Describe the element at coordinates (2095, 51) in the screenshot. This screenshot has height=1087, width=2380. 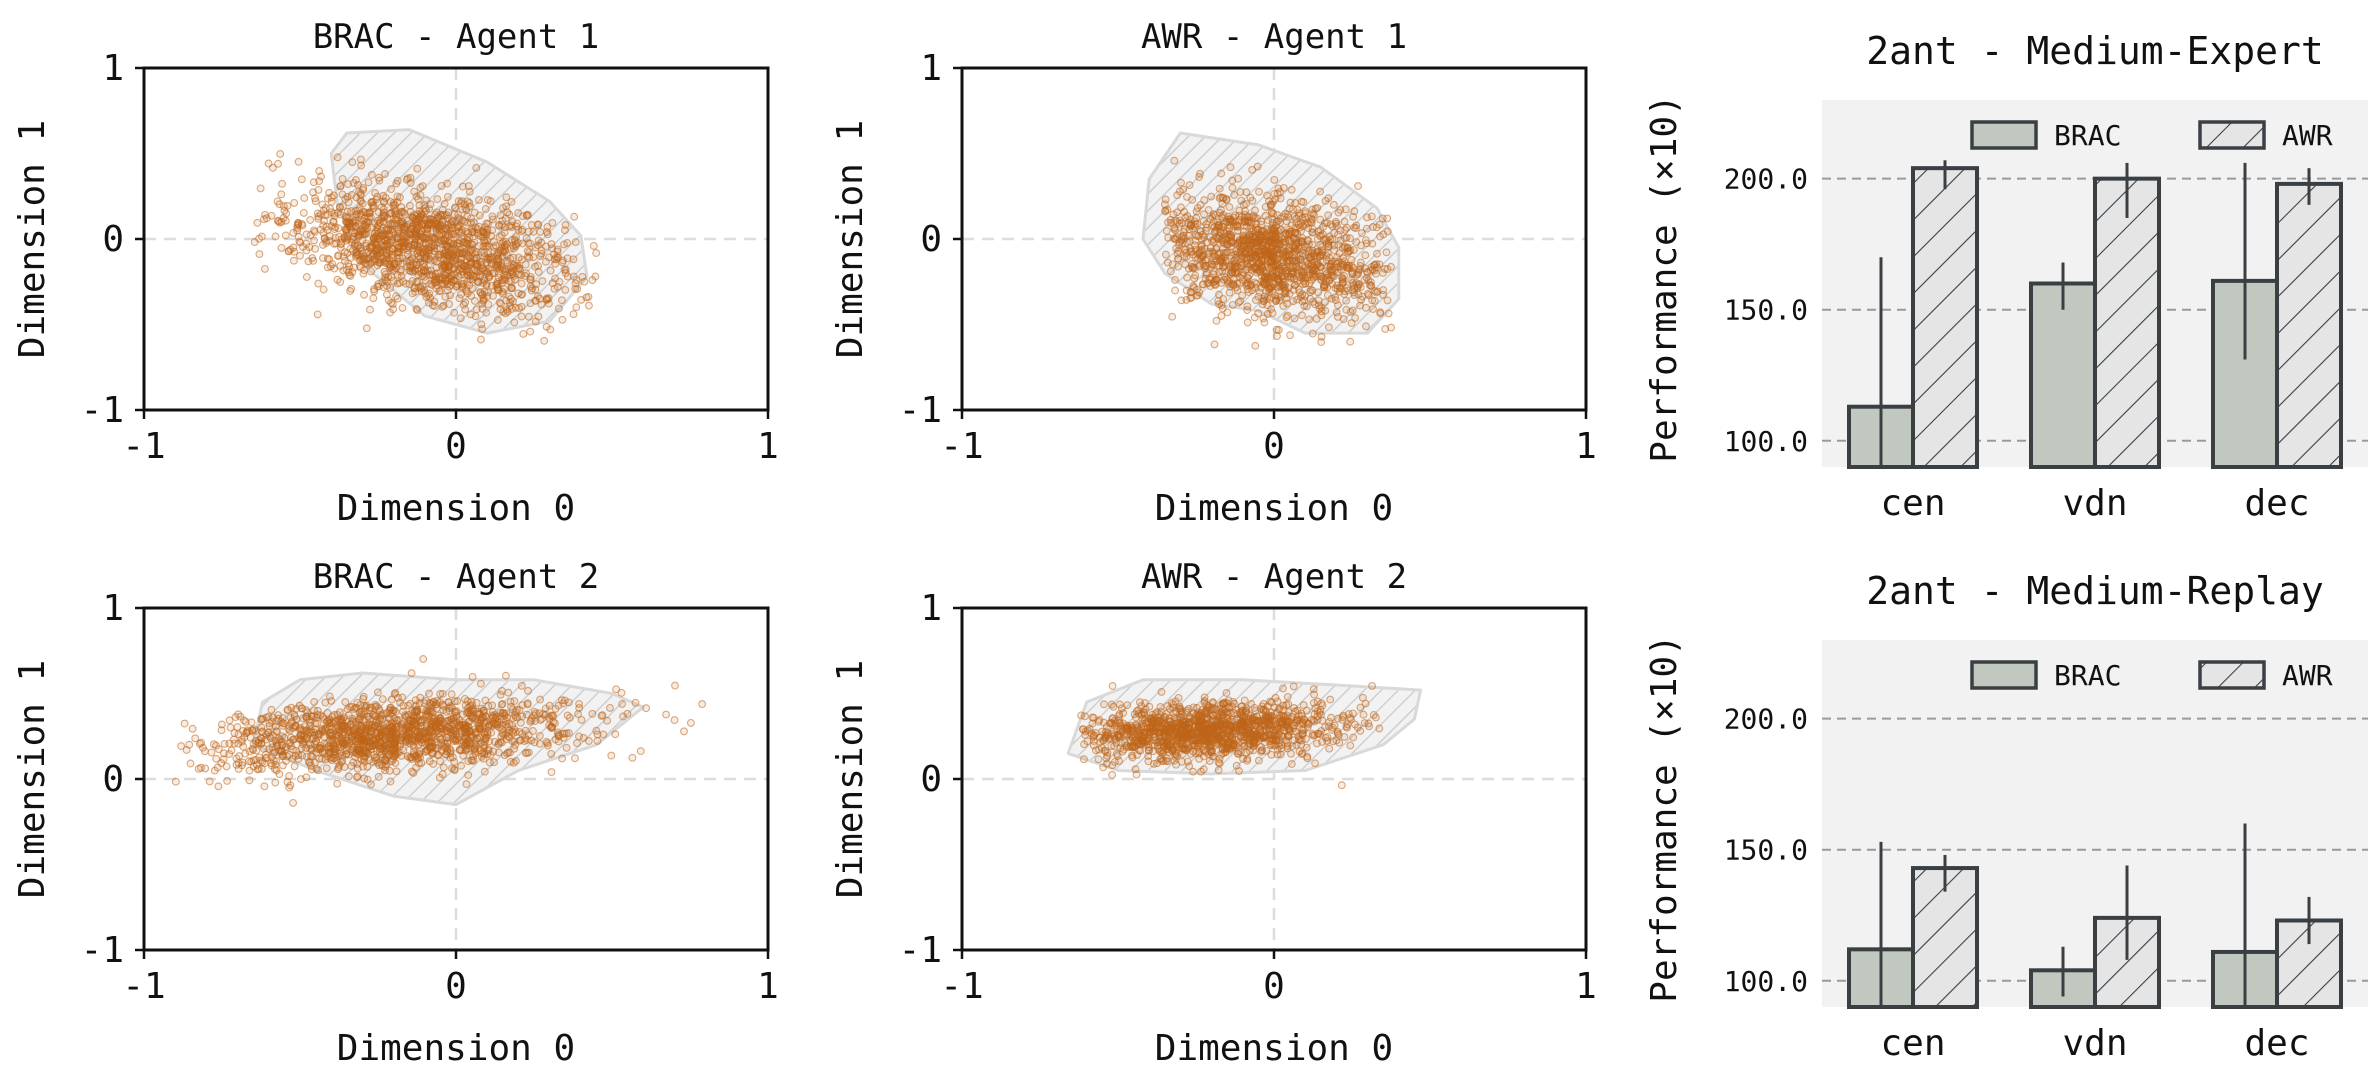
I see `panel-title: 2ant - Medium-Expert` at that location.